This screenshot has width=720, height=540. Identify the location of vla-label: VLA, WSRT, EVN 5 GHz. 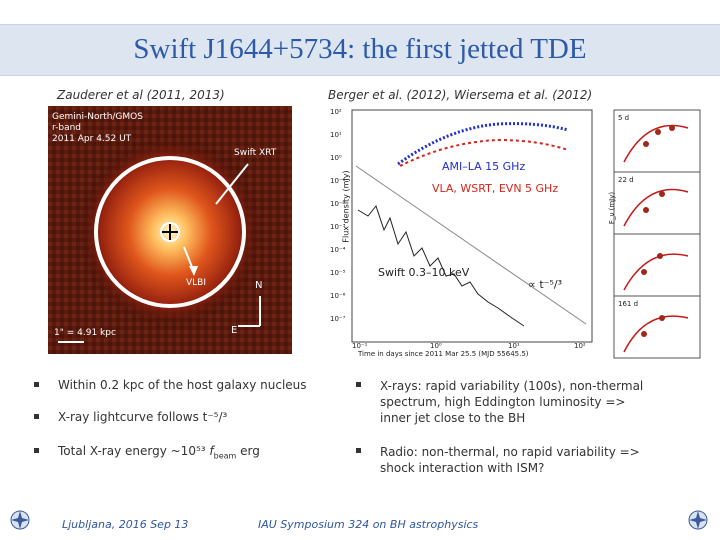
(495, 188).